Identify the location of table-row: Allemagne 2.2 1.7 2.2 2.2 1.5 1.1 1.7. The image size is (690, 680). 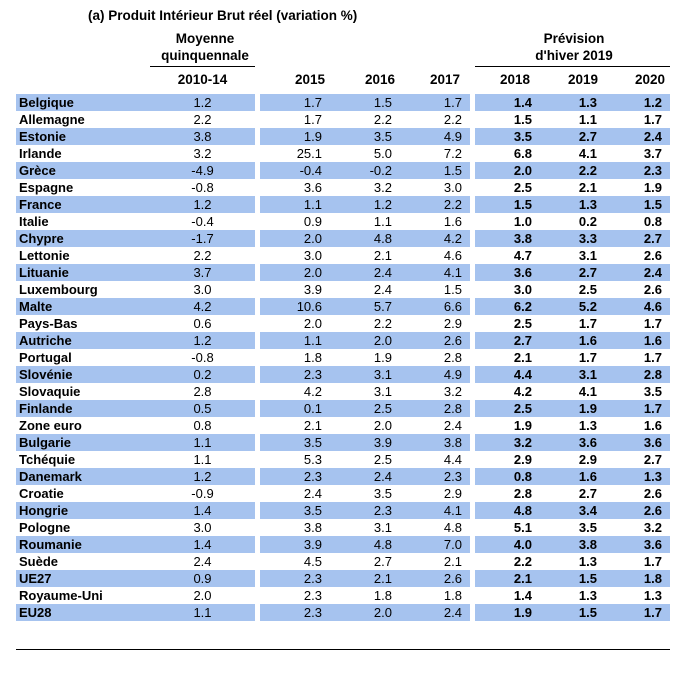
(343, 119).